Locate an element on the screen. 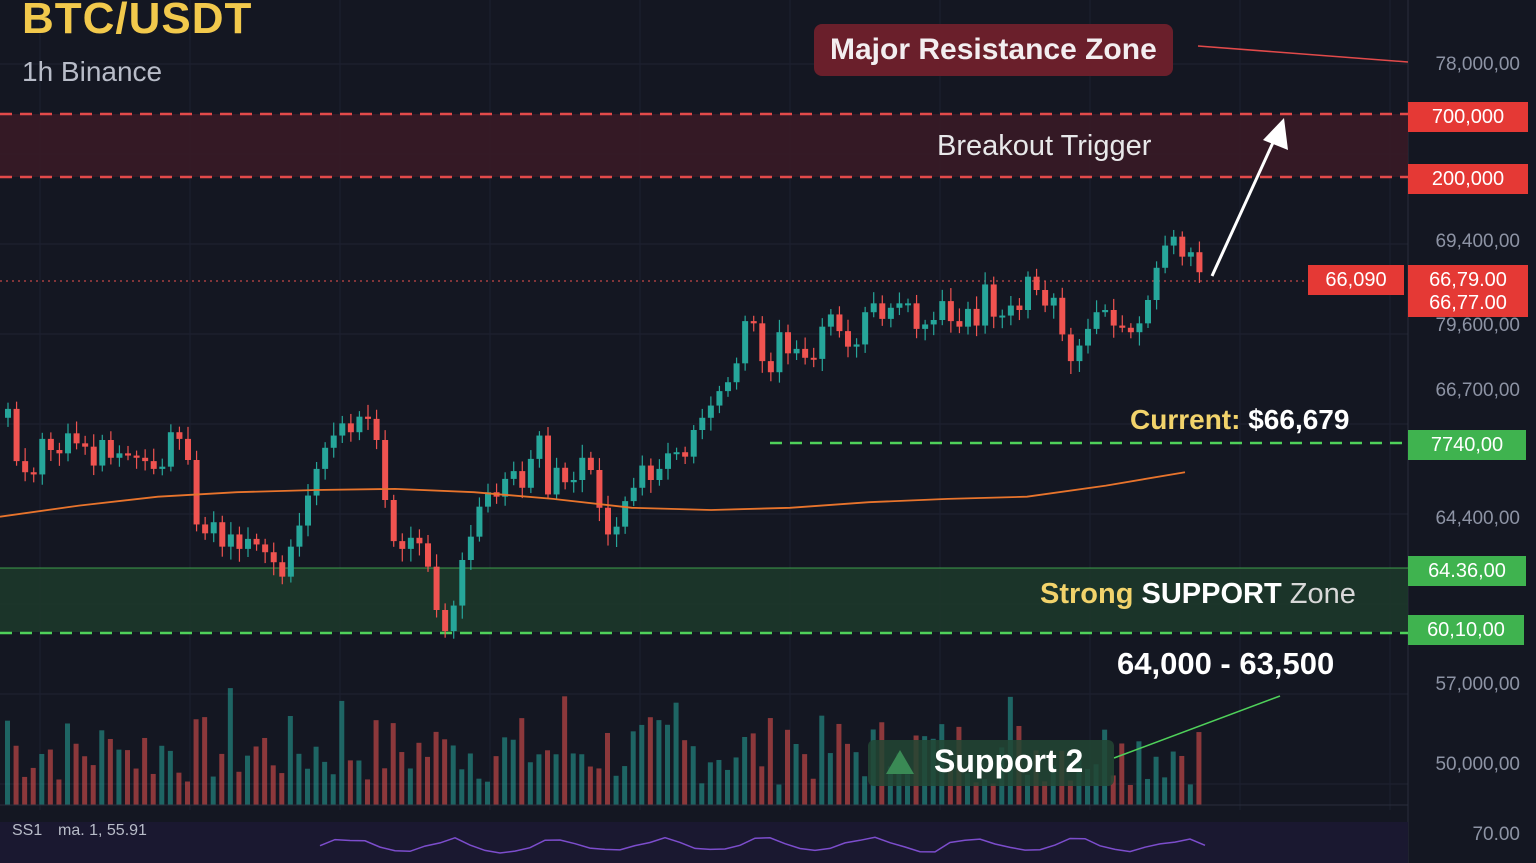 This screenshot has height=863, width=1536. support-range-label: 64,000 - 63,500 is located at coordinates (1226, 663).